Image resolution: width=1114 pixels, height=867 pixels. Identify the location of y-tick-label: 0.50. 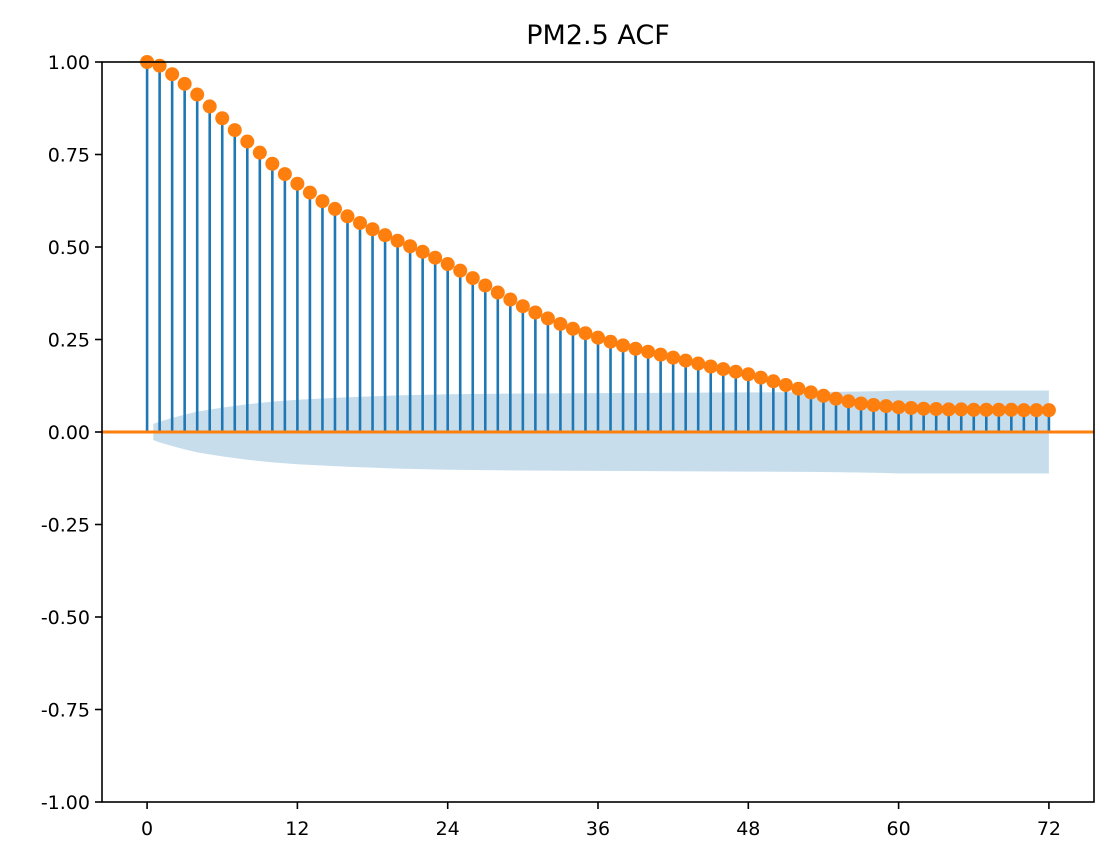
(69, 248).